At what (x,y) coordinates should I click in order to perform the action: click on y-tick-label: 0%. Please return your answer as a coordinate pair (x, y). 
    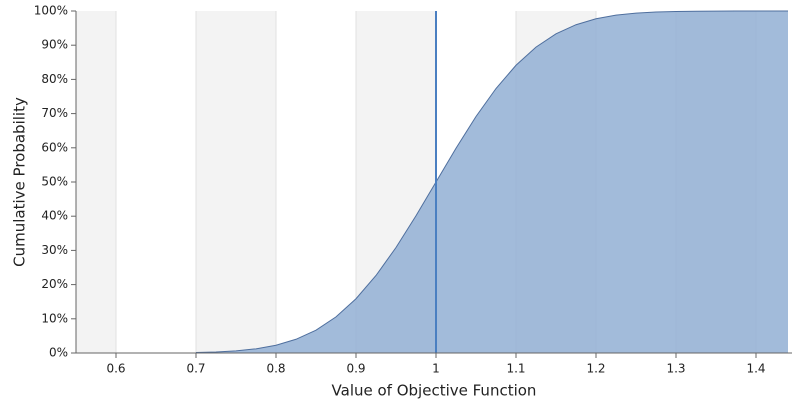
    Looking at the image, I should click on (58, 353).